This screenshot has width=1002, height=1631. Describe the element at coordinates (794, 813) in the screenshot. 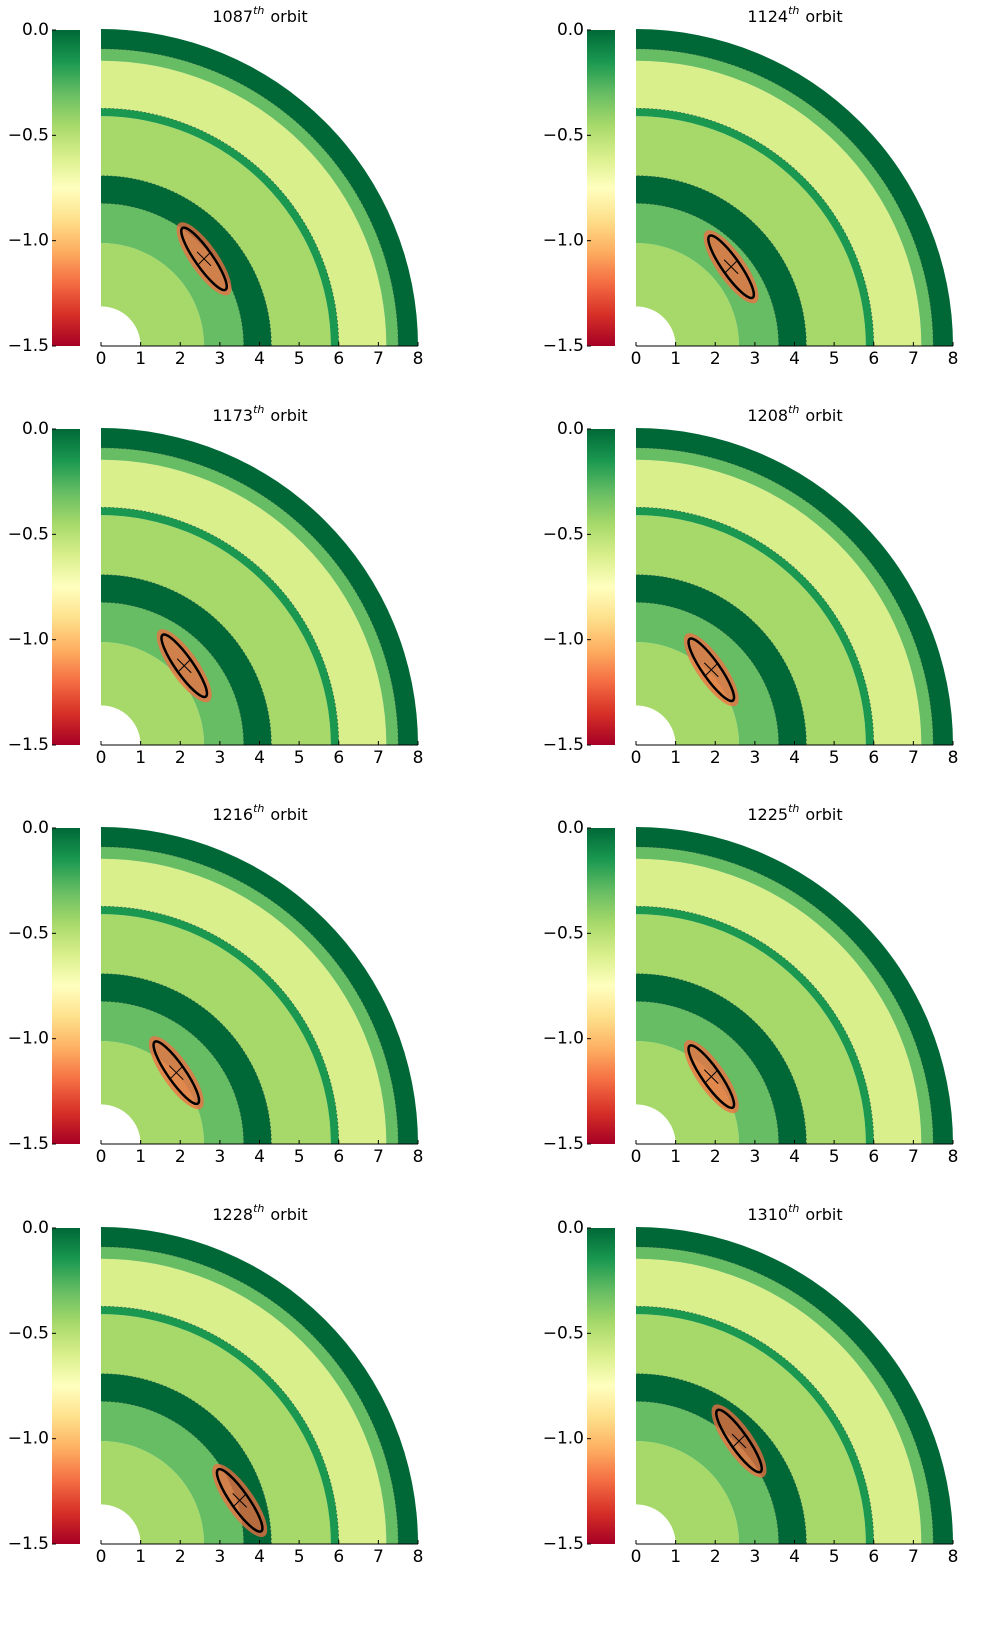

I see `panel-title: 1225th orbit` at that location.